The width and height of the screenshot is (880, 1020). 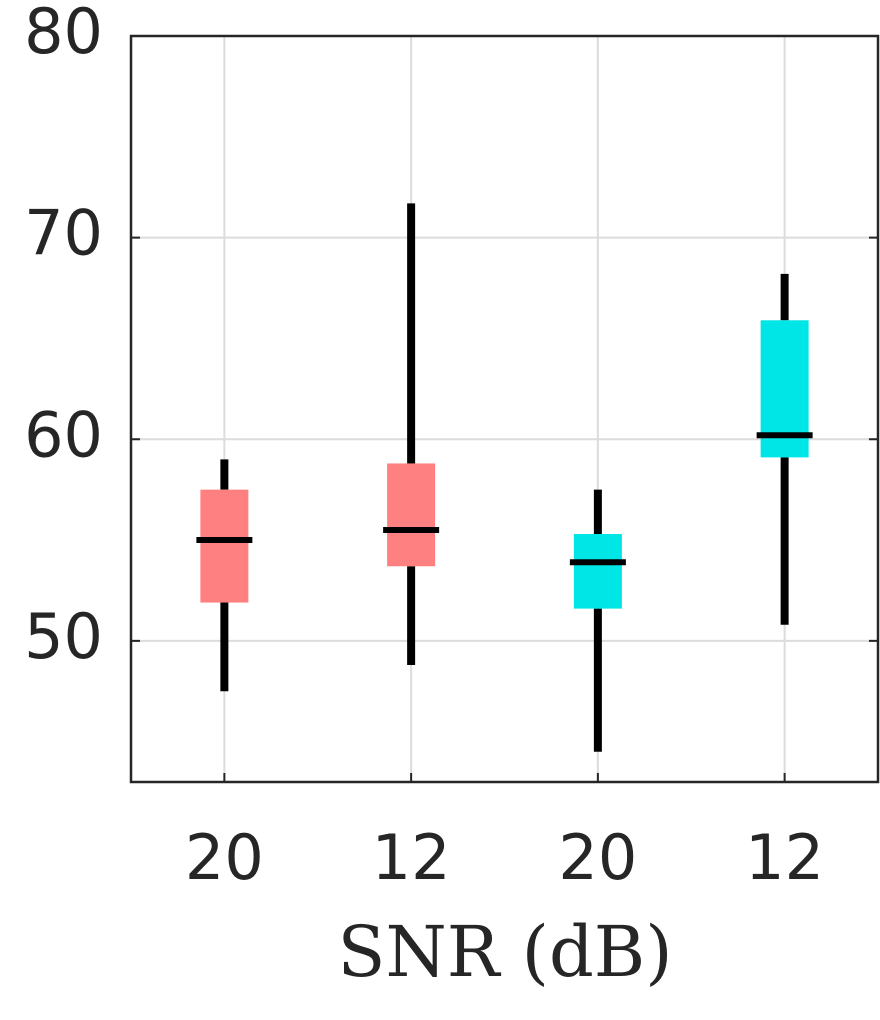 I want to click on y-tick-label: 80, so click(x=63, y=34).